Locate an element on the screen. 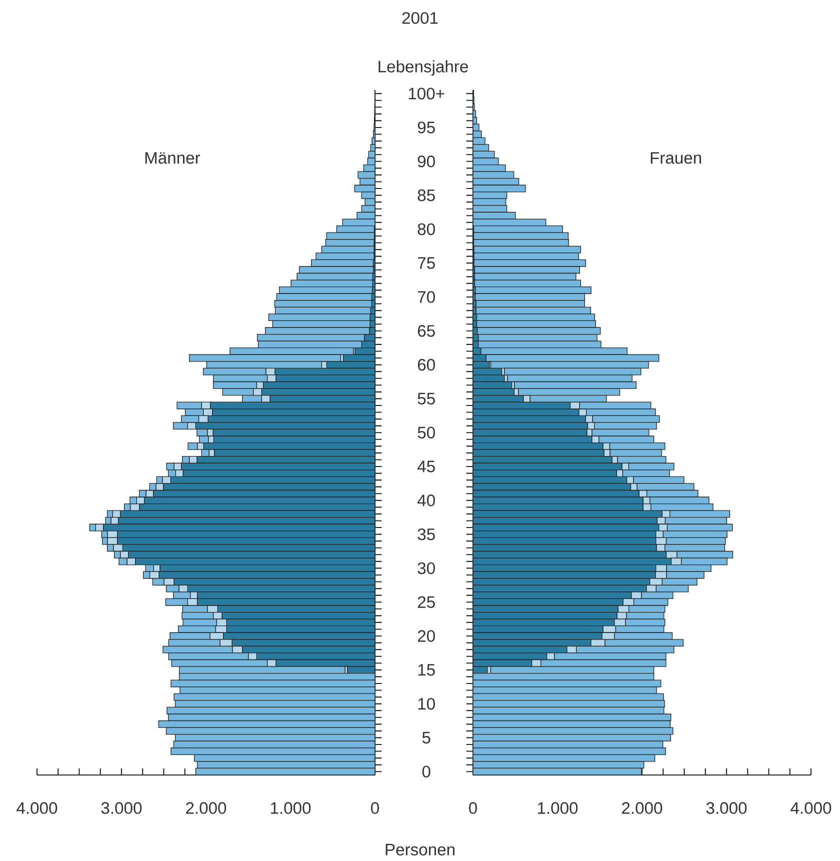 The width and height of the screenshot is (840, 861). y-tick-label: 80 is located at coordinates (426, 229).